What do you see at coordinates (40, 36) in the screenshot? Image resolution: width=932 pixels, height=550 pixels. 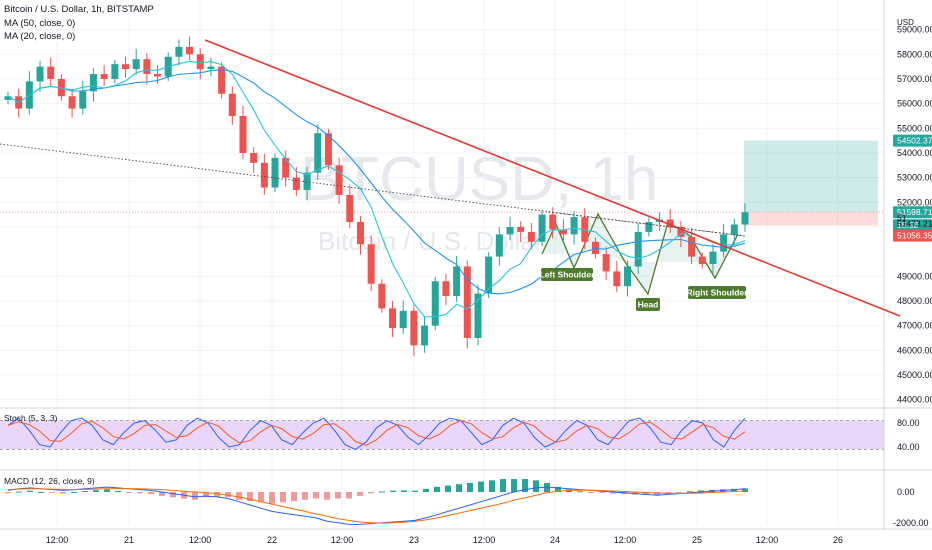 I see `ma20-legend: MA (20, close, 0)` at bounding box center [40, 36].